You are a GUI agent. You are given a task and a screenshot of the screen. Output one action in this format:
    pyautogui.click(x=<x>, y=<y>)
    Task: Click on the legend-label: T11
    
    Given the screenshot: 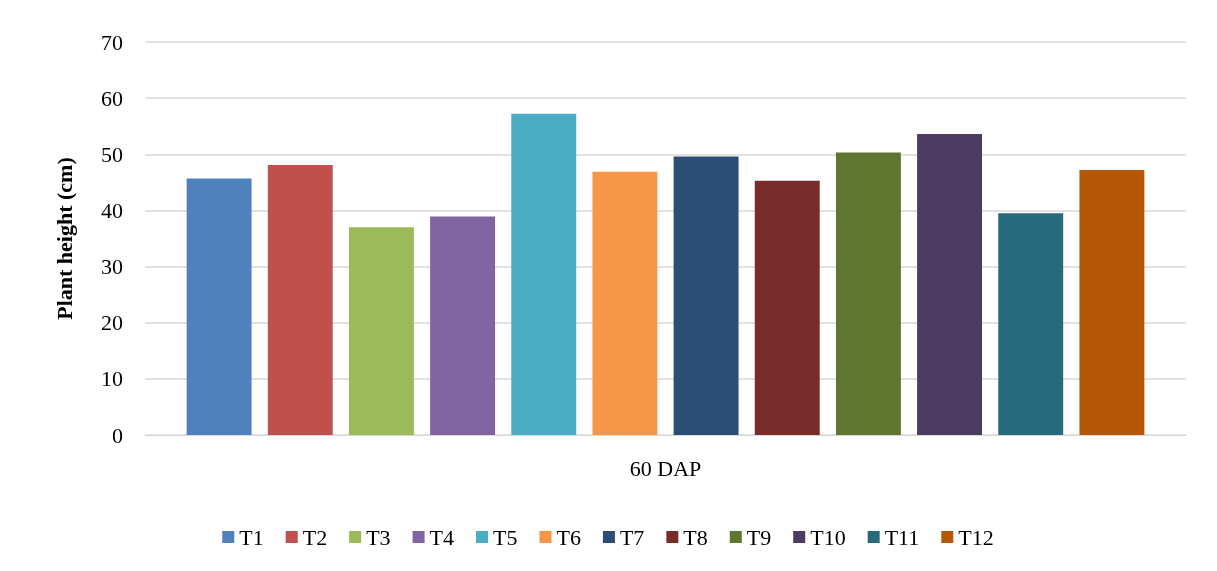 What is the action you would take?
    pyautogui.click(x=902, y=537)
    